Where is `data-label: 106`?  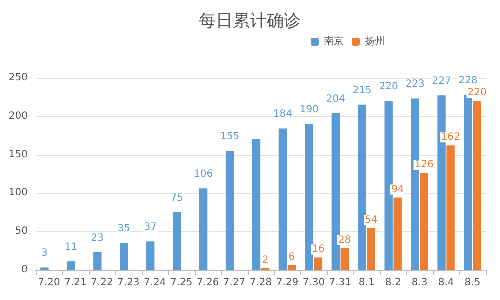 data-label: 106 is located at coordinates (204, 174).